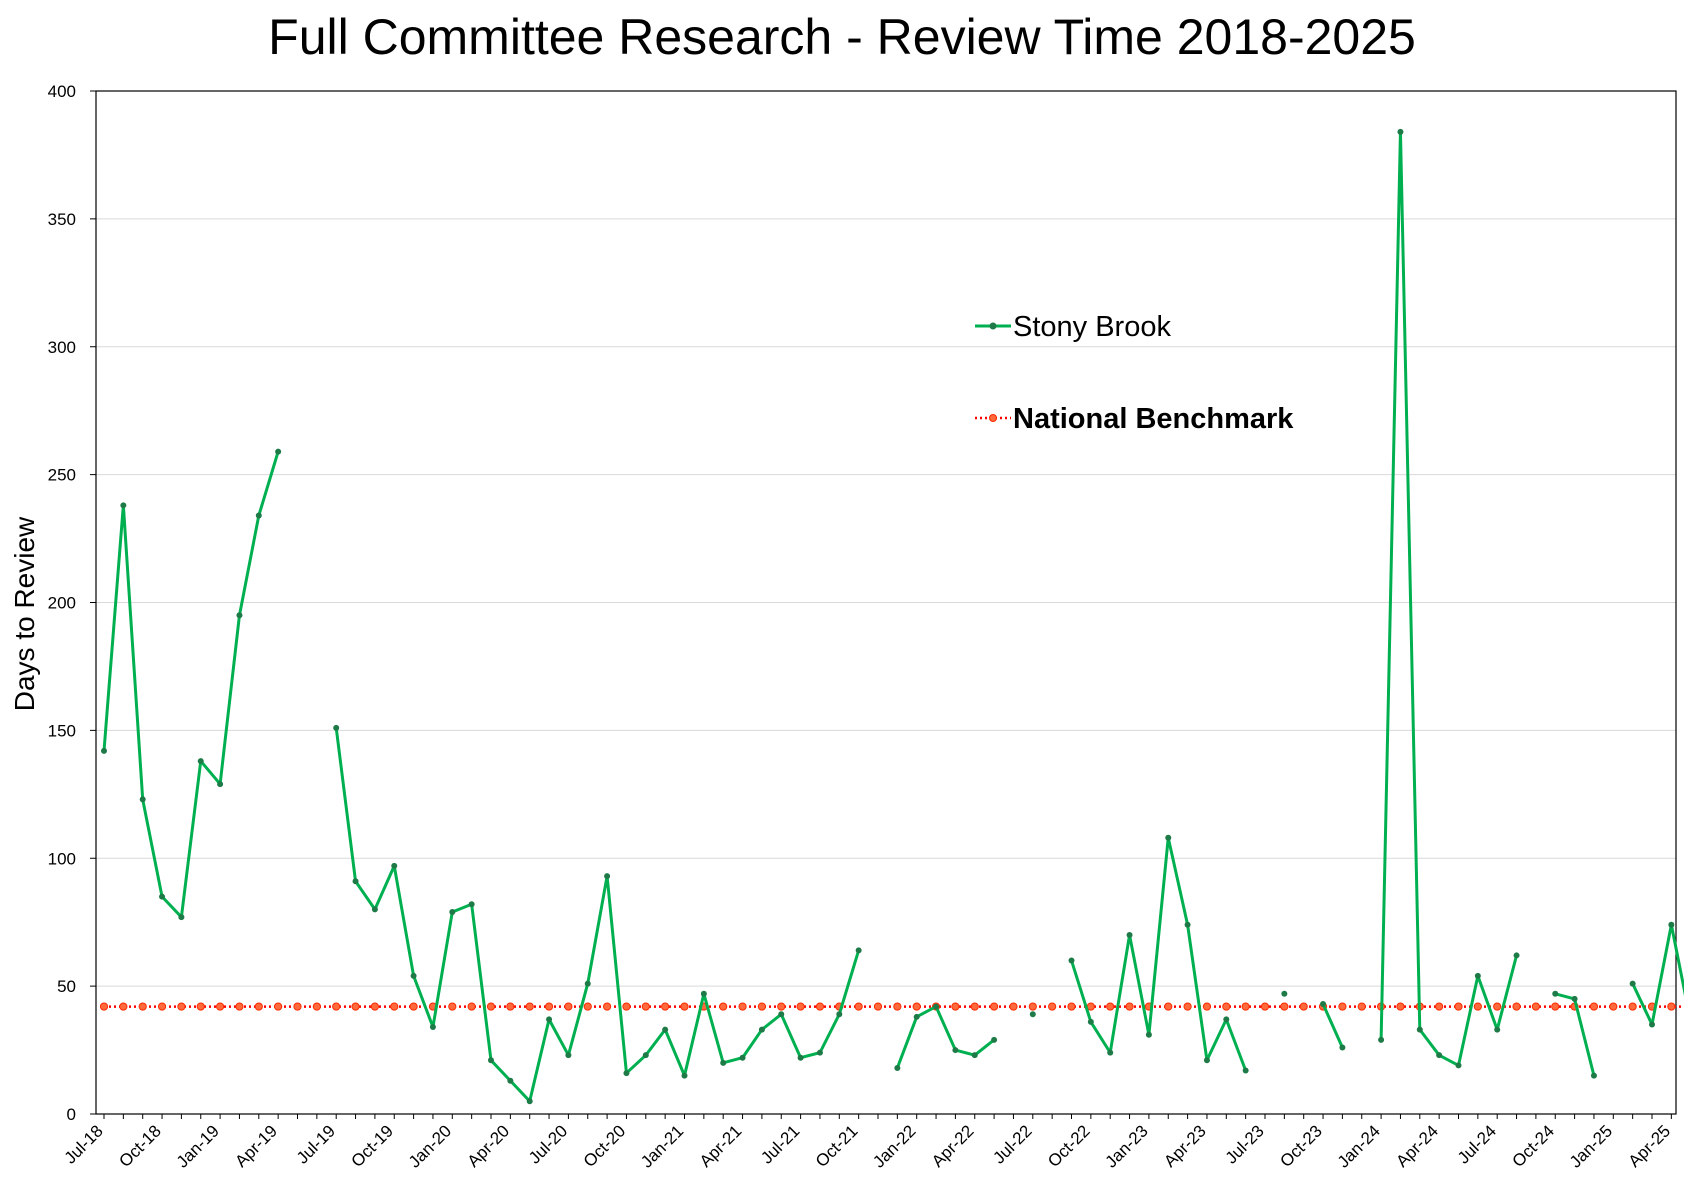 Image resolution: width=1684 pixels, height=1192 pixels. Describe the element at coordinates (24, 613) in the screenshot. I see `y-axis-label: Days to Review` at that location.